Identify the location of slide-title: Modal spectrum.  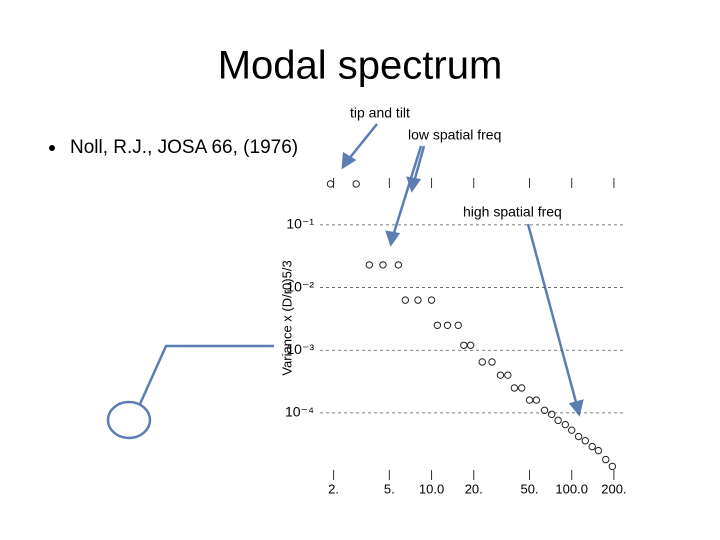
(360, 66).